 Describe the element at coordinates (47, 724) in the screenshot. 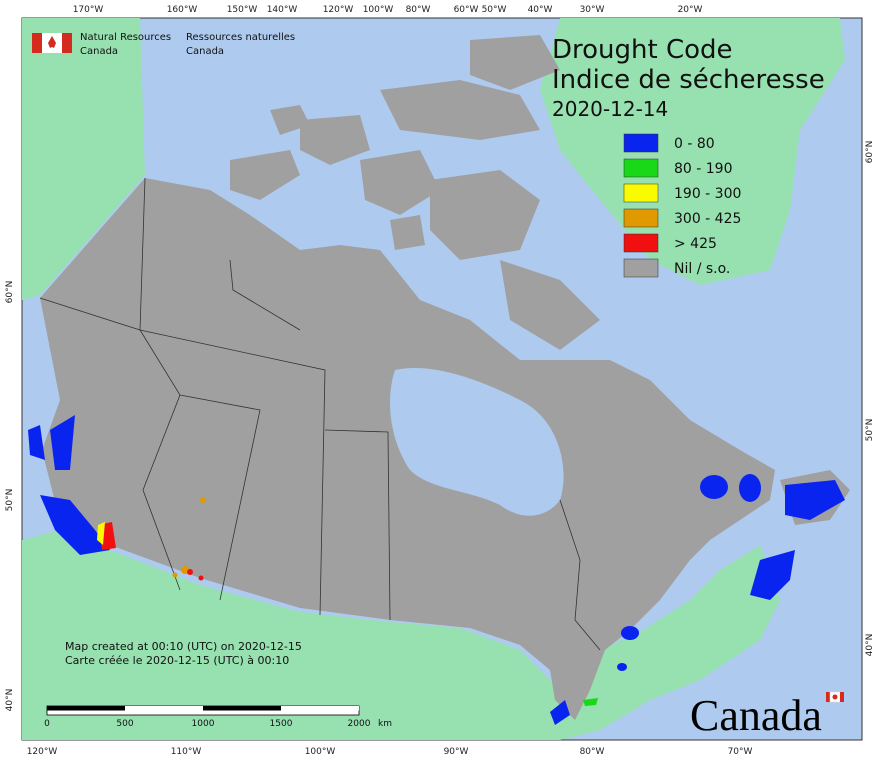

I see `scale-label: 0` at that location.